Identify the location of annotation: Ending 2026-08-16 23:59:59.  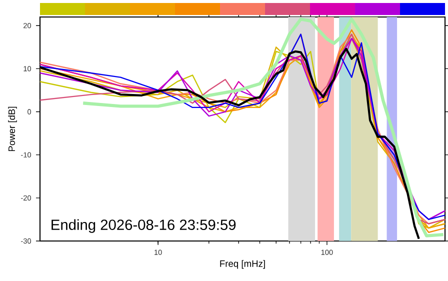
(144, 226).